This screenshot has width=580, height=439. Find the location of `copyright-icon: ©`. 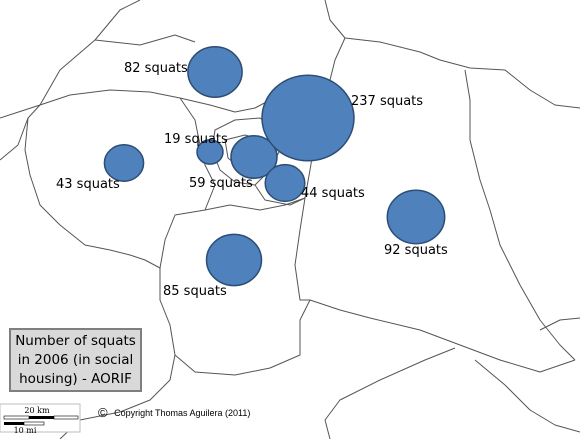

copyright-icon: © is located at coordinates (103, 412).